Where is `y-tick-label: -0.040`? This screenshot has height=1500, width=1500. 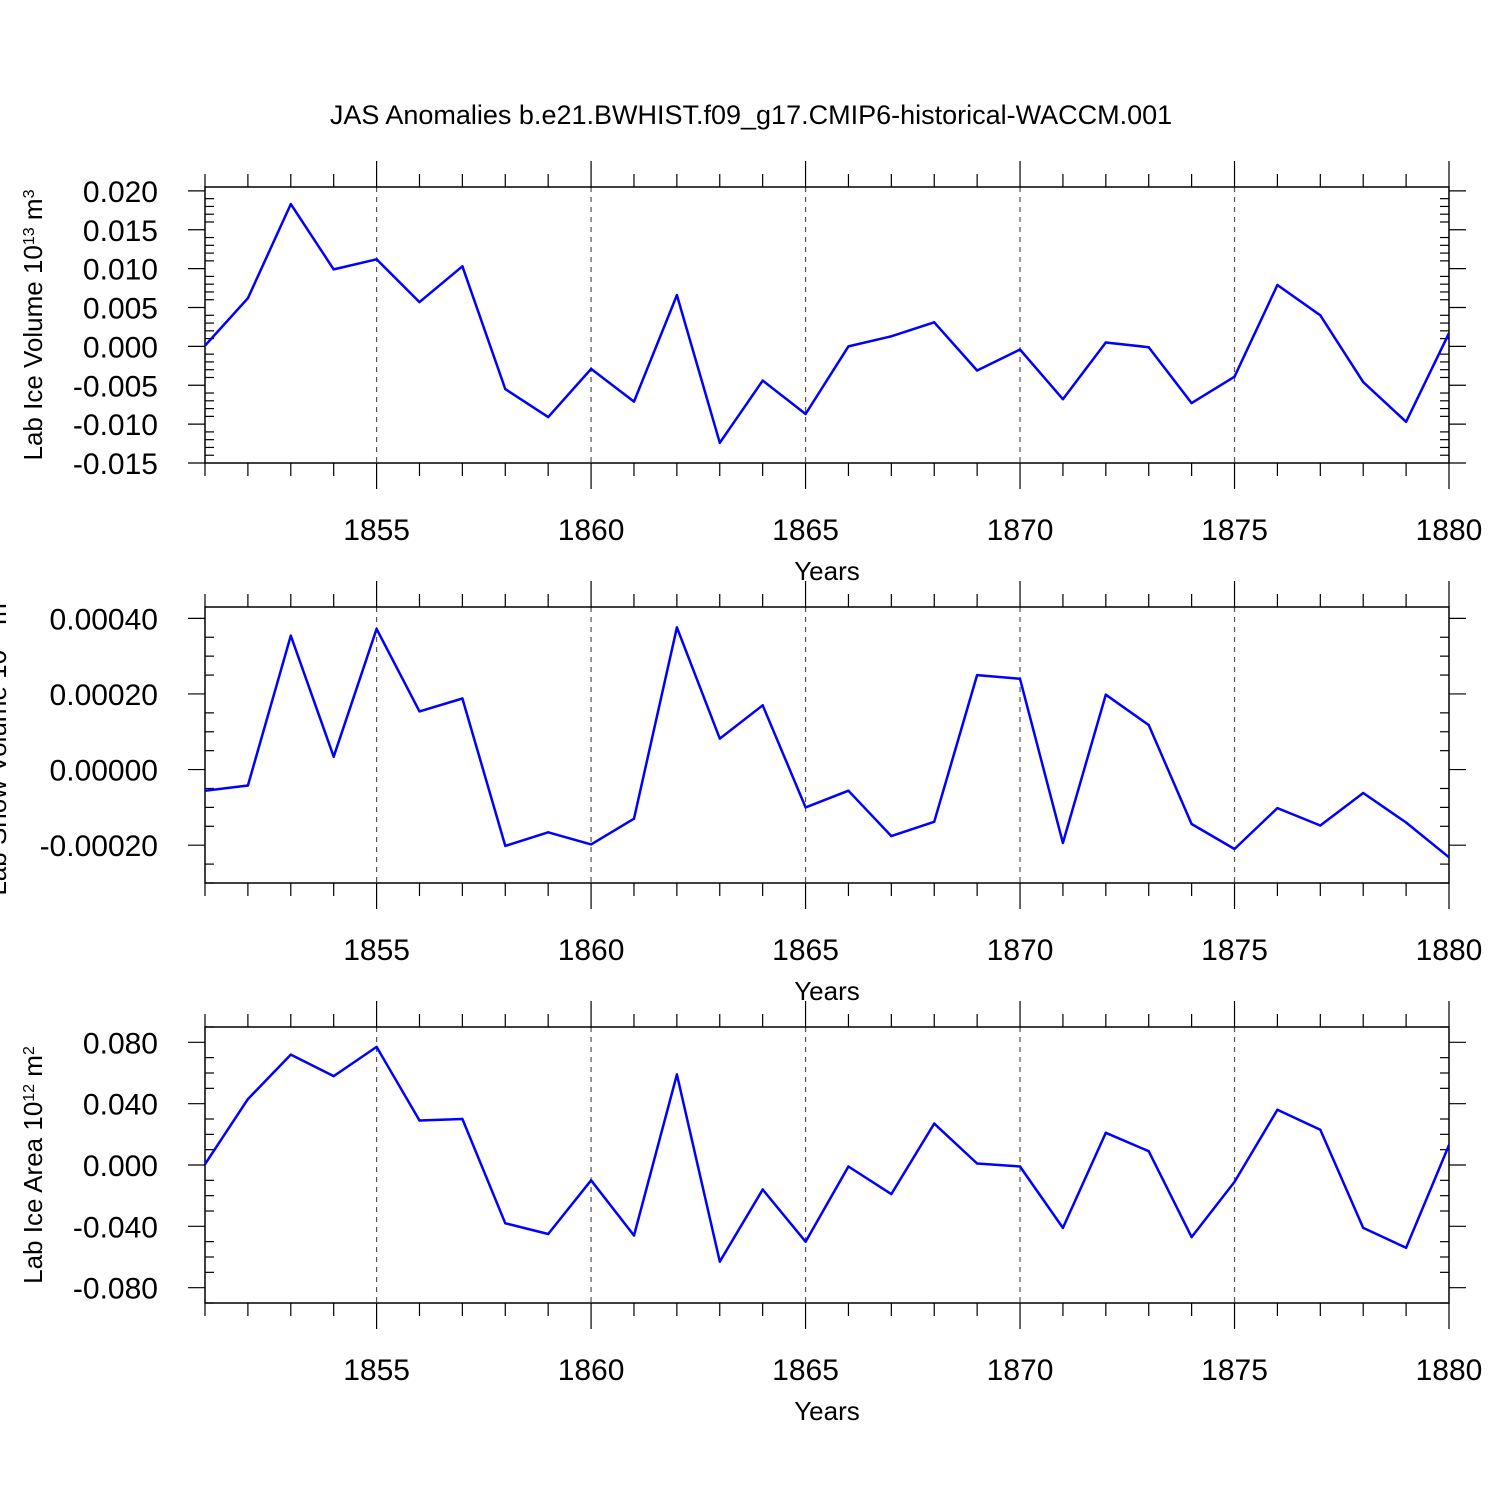 y-tick-label: -0.040 is located at coordinates (115, 1227).